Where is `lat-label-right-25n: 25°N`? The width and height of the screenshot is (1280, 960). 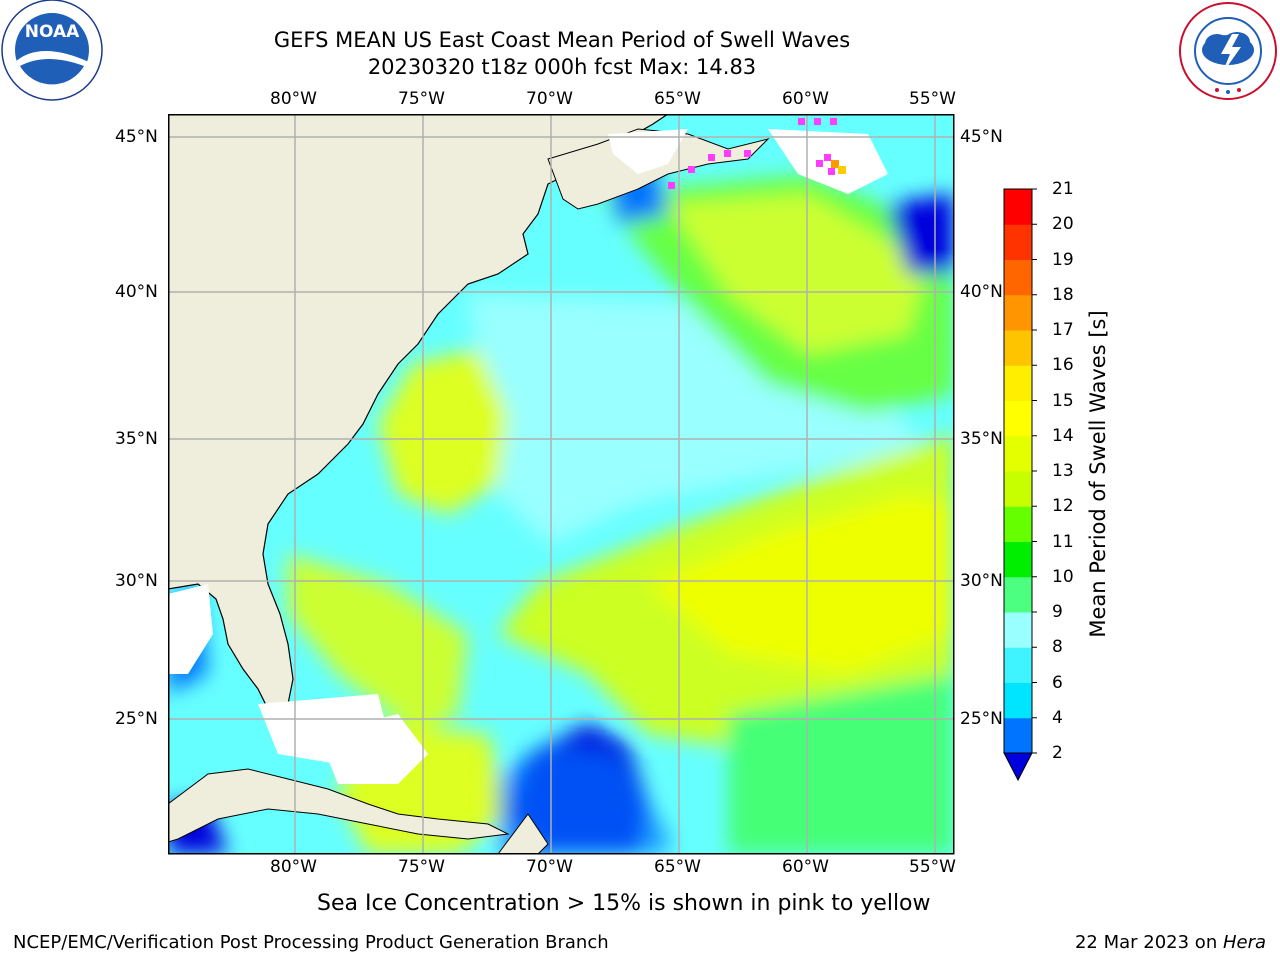 lat-label-right-25n: 25°N is located at coordinates (981, 719).